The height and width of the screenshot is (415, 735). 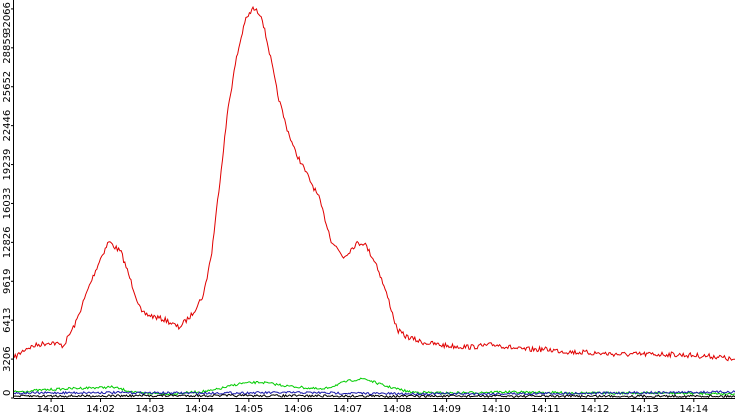 What do you see at coordinates (595, 409) in the screenshot?
I see `x-tick-label: 14:12` at bounding box center [595, 409].